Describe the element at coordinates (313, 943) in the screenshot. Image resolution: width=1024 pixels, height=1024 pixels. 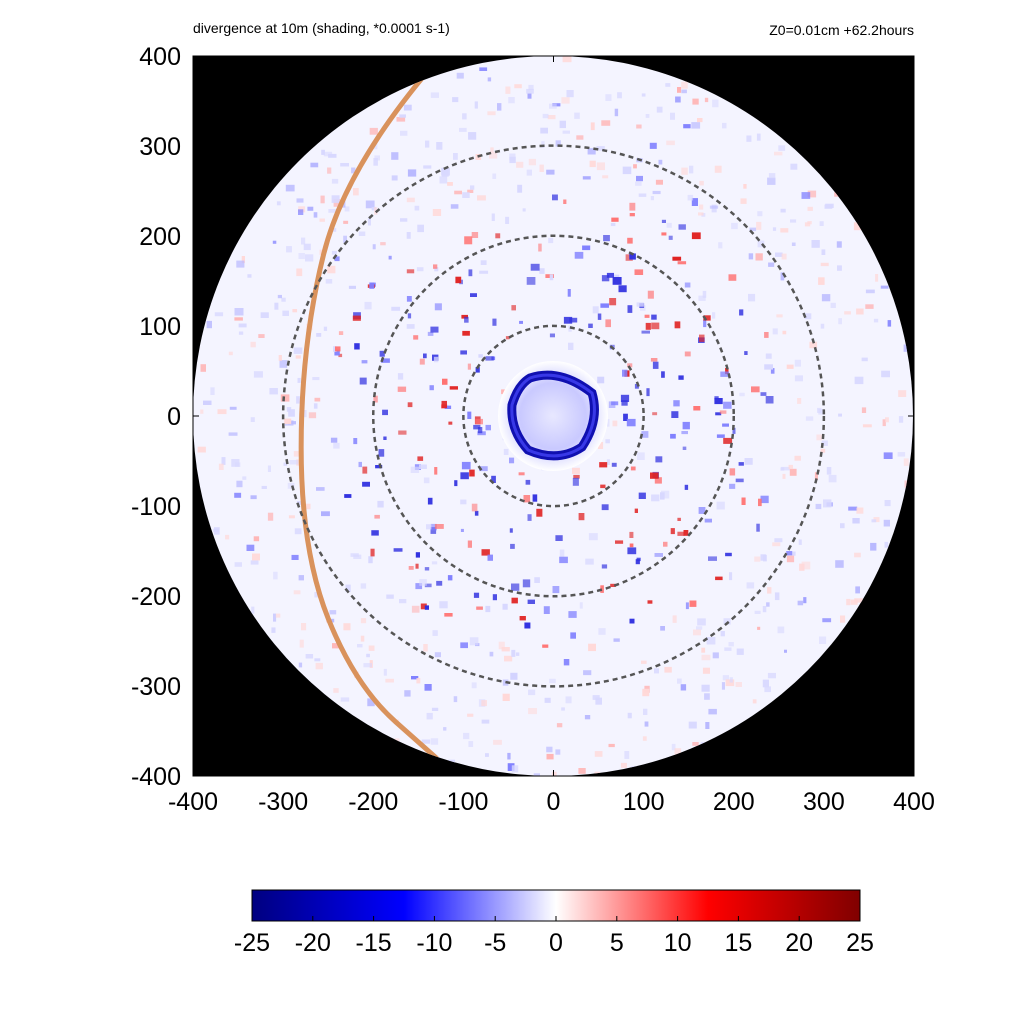
I see `colorbar-tick-label: -20` at that location.